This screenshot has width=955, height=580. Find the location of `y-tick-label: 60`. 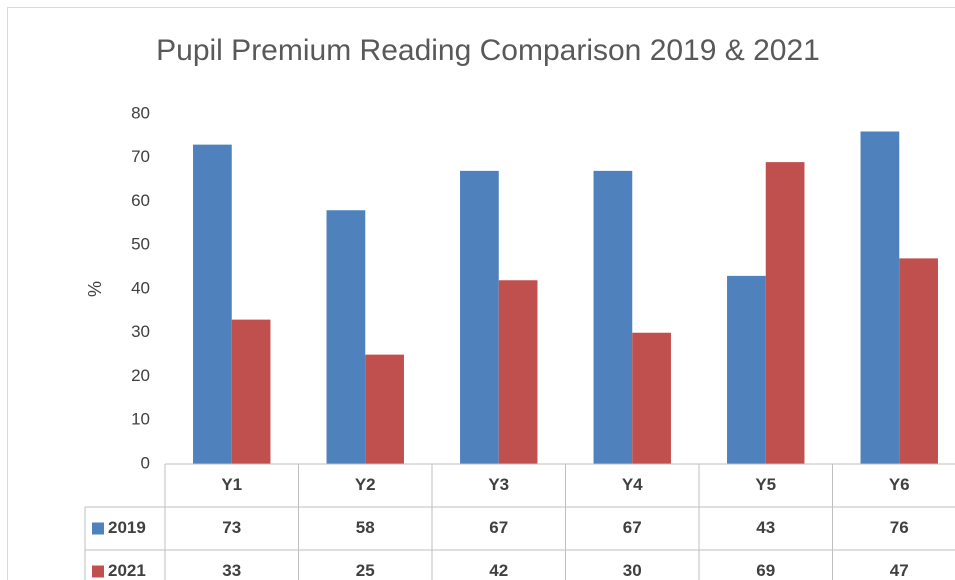

y-tick-label: 60 is located at coordinates (140, 200).